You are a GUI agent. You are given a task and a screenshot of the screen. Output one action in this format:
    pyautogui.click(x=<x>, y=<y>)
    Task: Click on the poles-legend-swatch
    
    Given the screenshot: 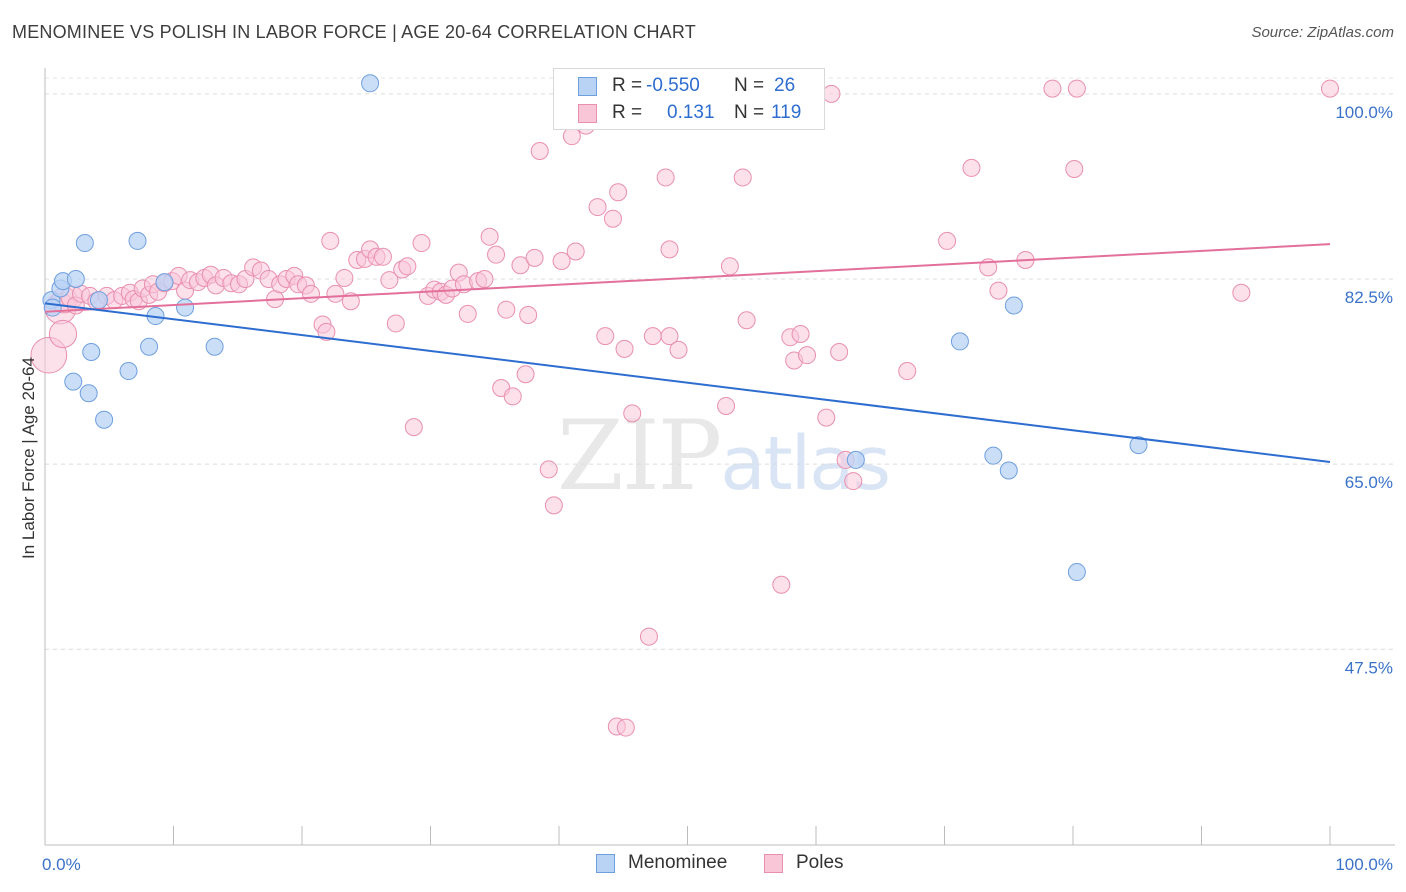 What is the action you would take?
    pyautogui.click(x=773, y=863)
    